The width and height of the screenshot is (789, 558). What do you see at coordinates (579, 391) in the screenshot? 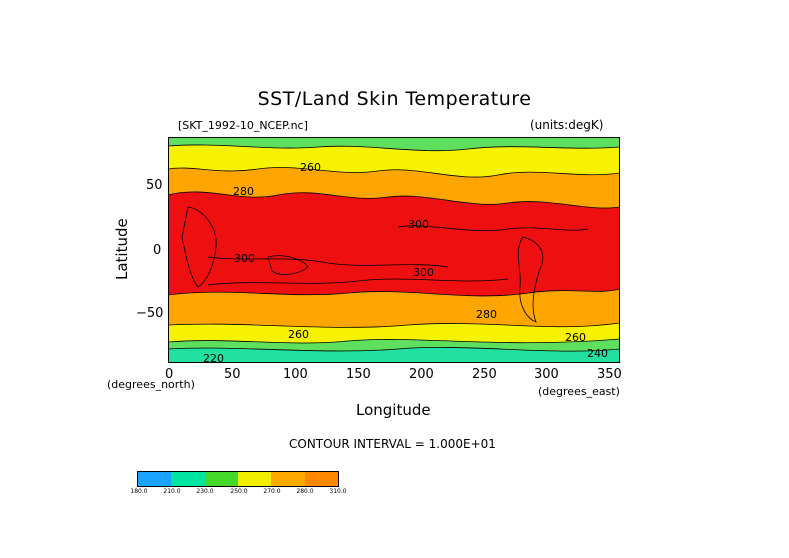
I see `x-axis-units: (degrees_east)` at bounding box center [579, 391].